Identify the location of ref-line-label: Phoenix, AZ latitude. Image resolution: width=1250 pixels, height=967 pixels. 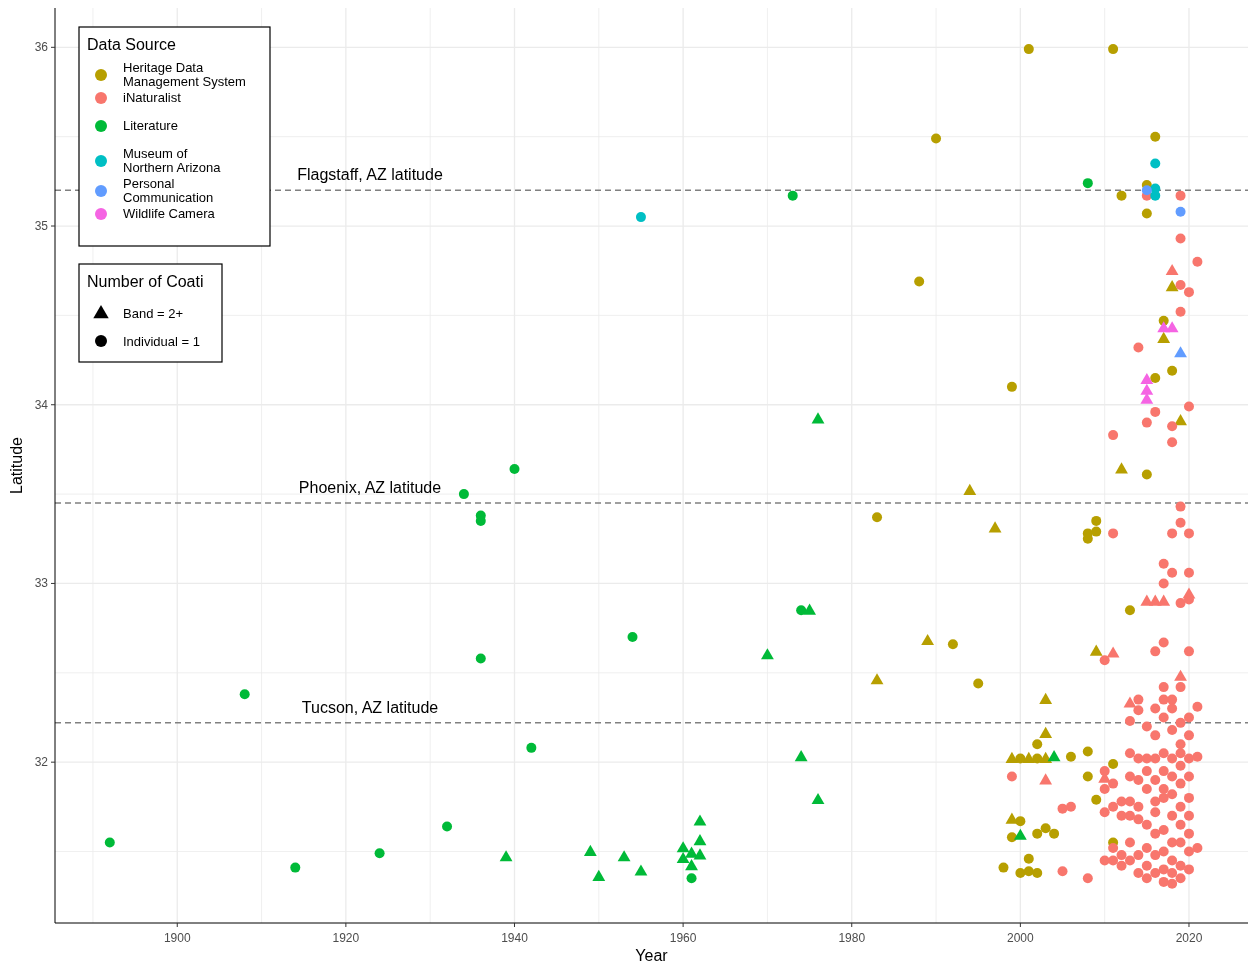
(370, 488).